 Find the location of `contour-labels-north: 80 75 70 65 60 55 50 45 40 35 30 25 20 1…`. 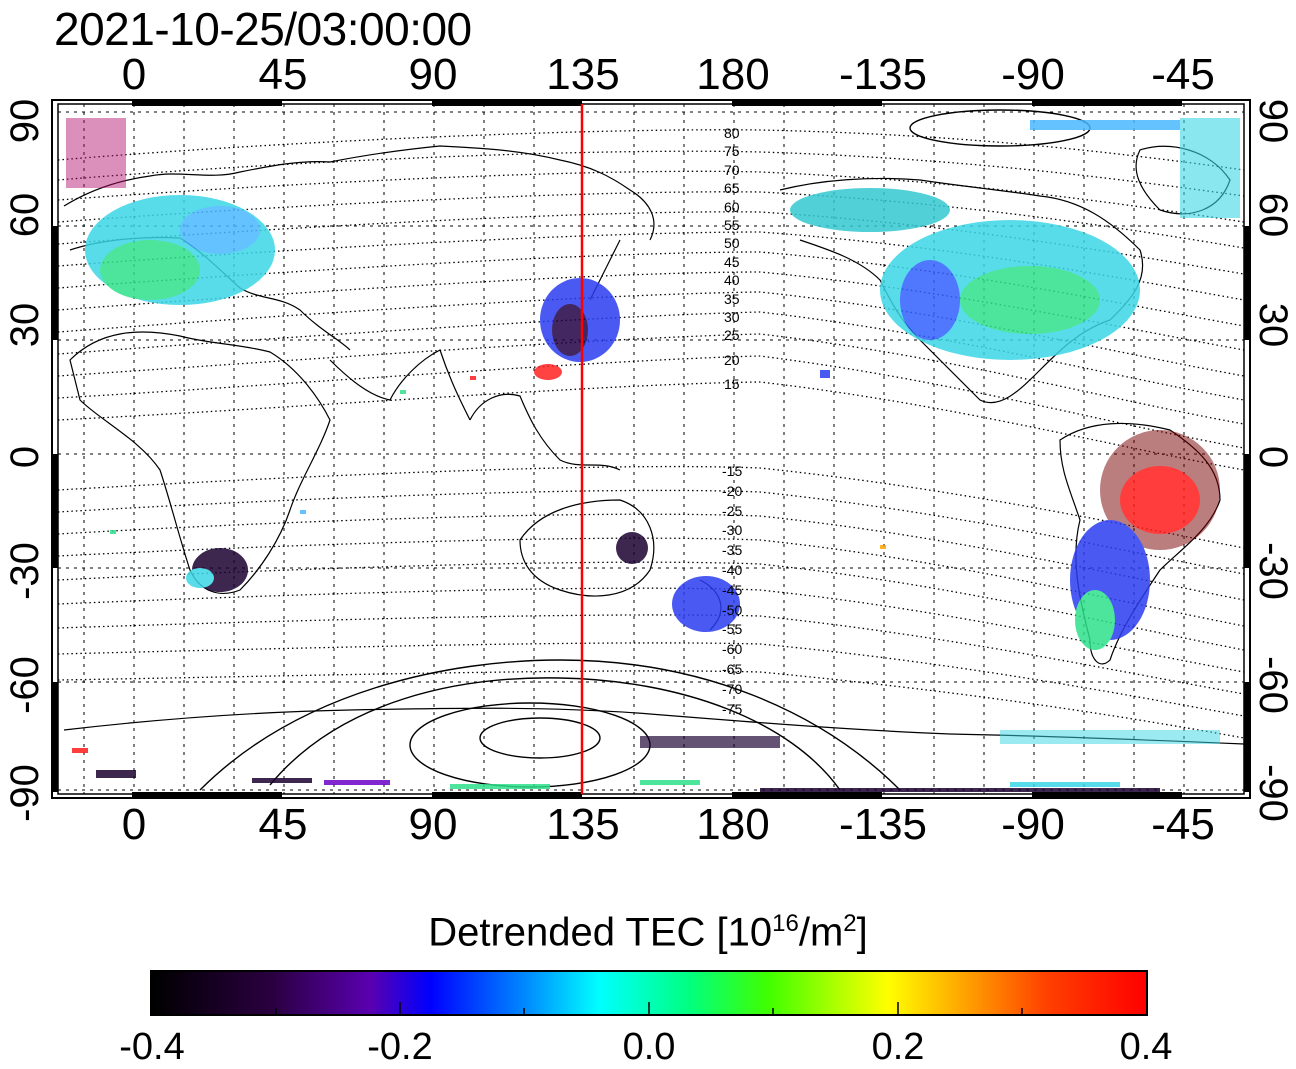

contour-labels-north: 80 75 70 65 60 55 50 45 40 35 30 25 20 1… is located at coordinates (732, 259).